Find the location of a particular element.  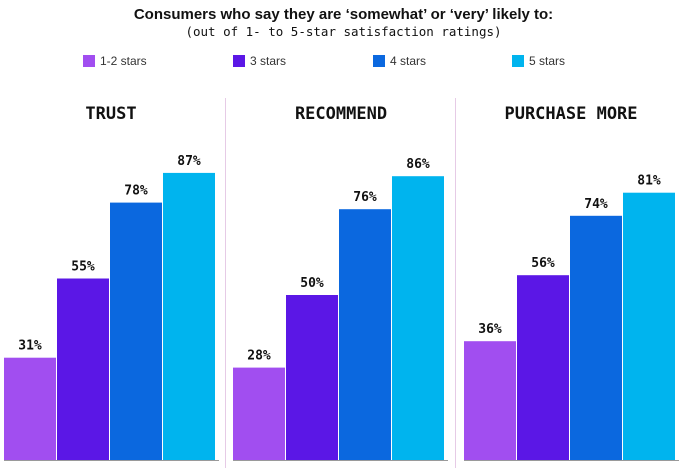

bar-value-label: 56% is located at coordinates (543, 263).